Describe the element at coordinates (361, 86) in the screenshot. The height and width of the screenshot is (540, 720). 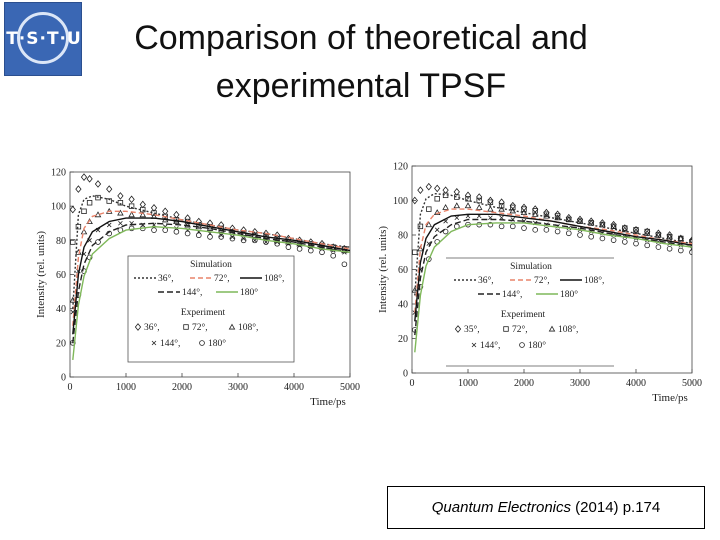
I see `slide-title-line-2: experimental TPSF` at that location.